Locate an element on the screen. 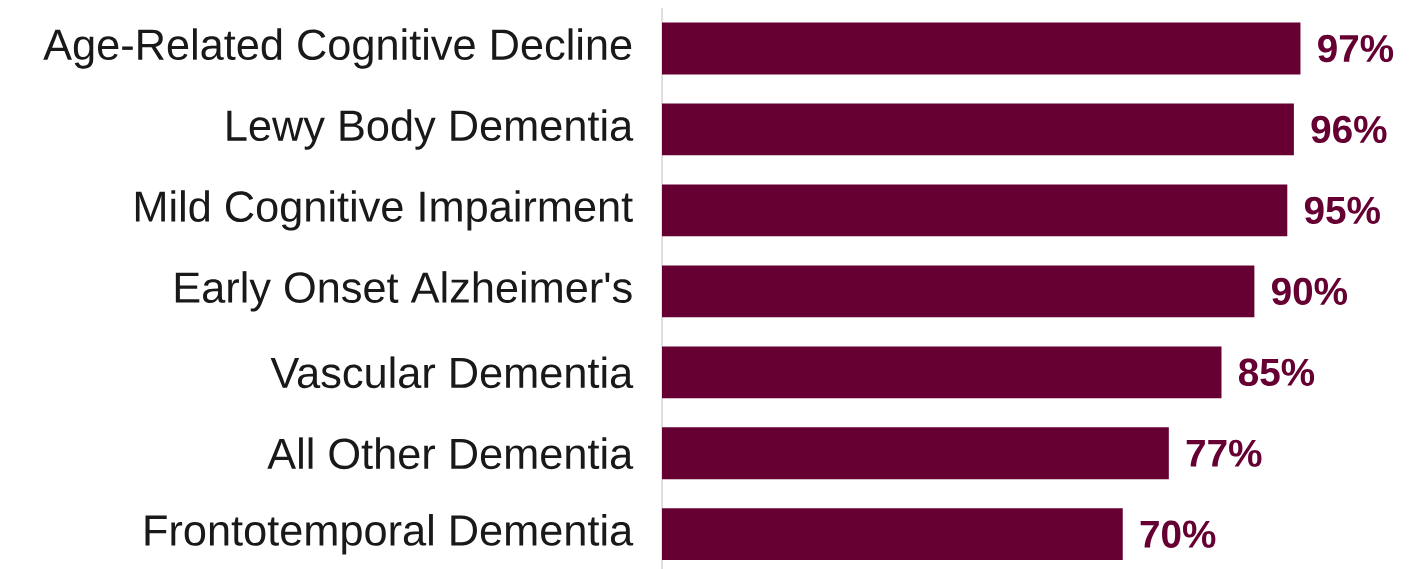 Image resolution: width=1409 pixels, height=569 pixels. y-tick-label: Lewy Body Dementia is located at coordinates (430, 129).